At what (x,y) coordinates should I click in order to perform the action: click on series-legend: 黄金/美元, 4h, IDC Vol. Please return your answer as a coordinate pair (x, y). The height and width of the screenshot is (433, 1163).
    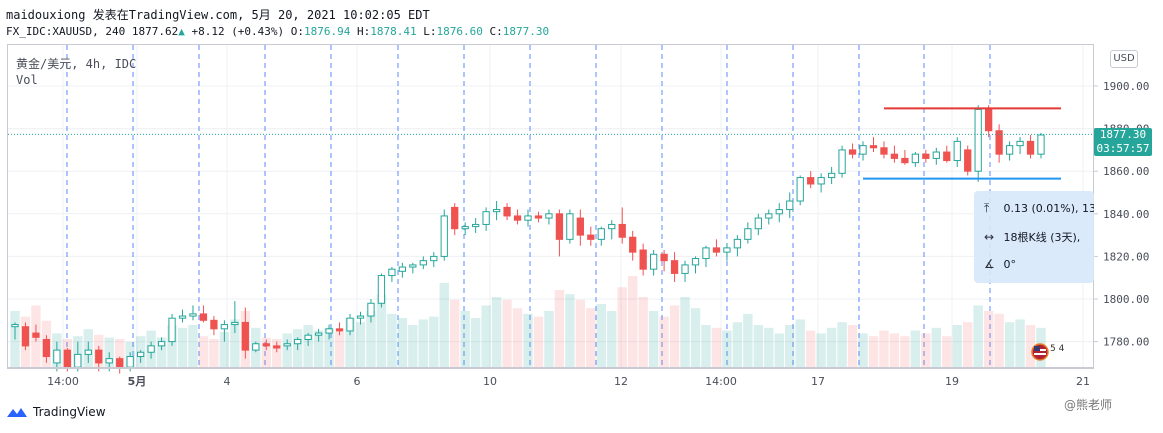
    Looking at the image, I should click on (76, 72).